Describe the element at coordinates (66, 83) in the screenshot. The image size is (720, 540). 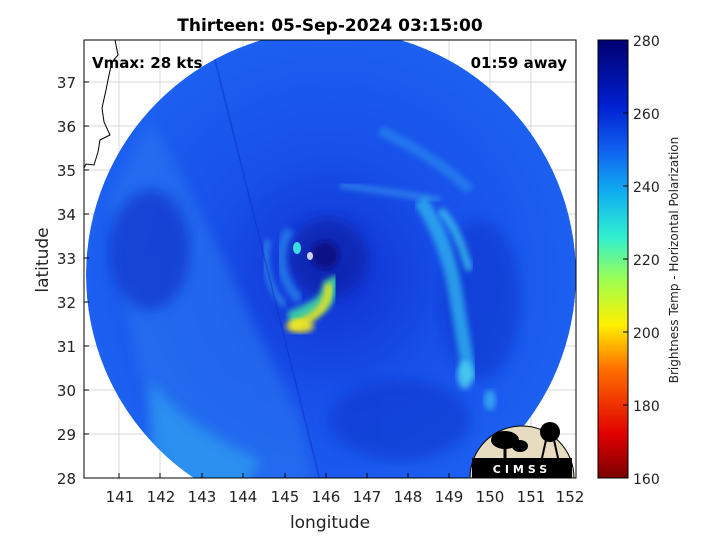
I see `y-tick-label: 37` at that location.